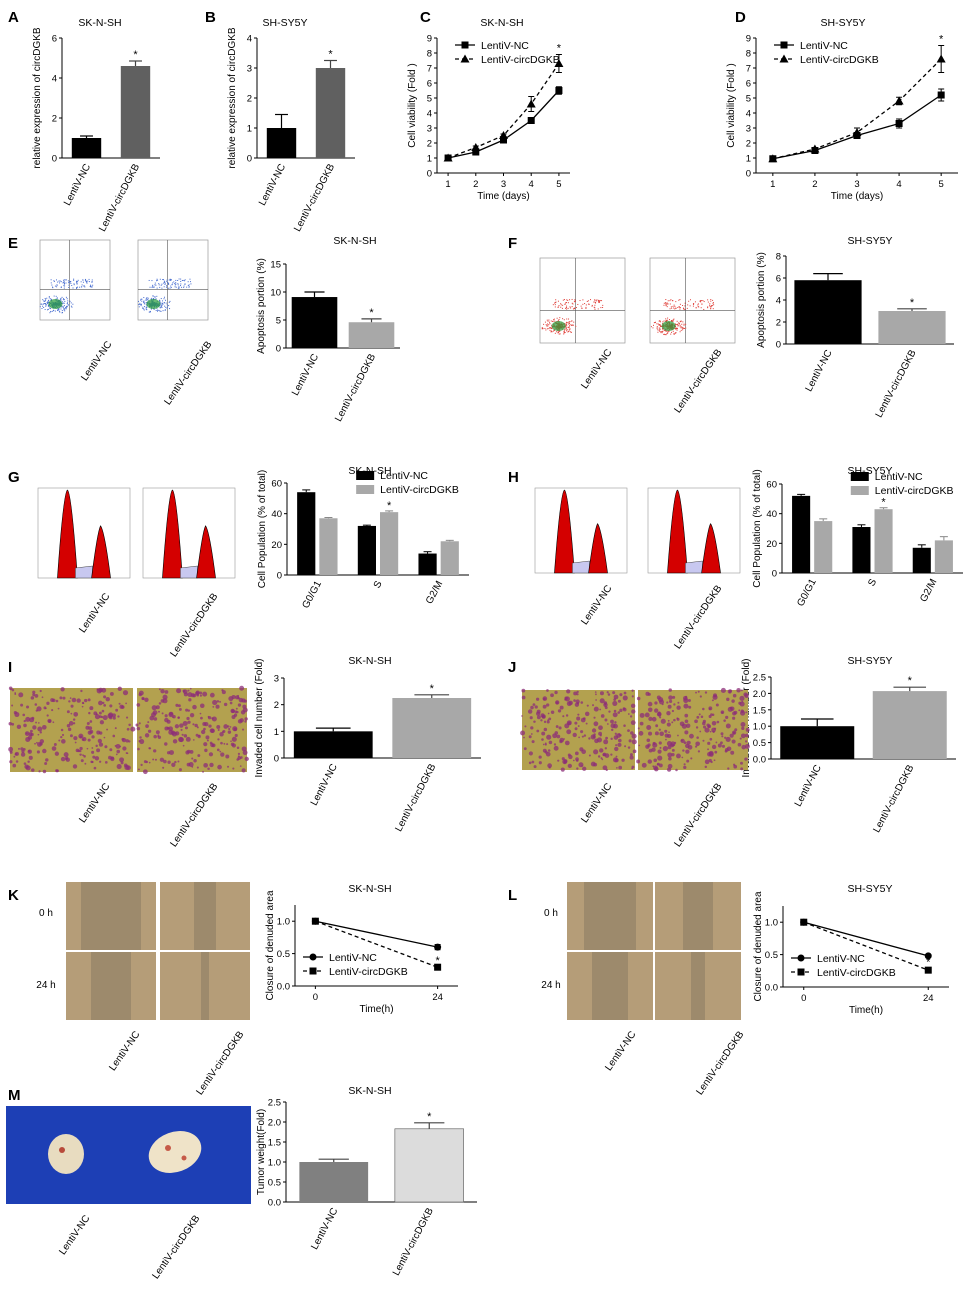 Image resolution: width=976 pixels, height=1301 pixels. What do you see at coordinates (66, 1154) in the screenshot?
I see `tumor-nc` at bounding box center [66, 1154].